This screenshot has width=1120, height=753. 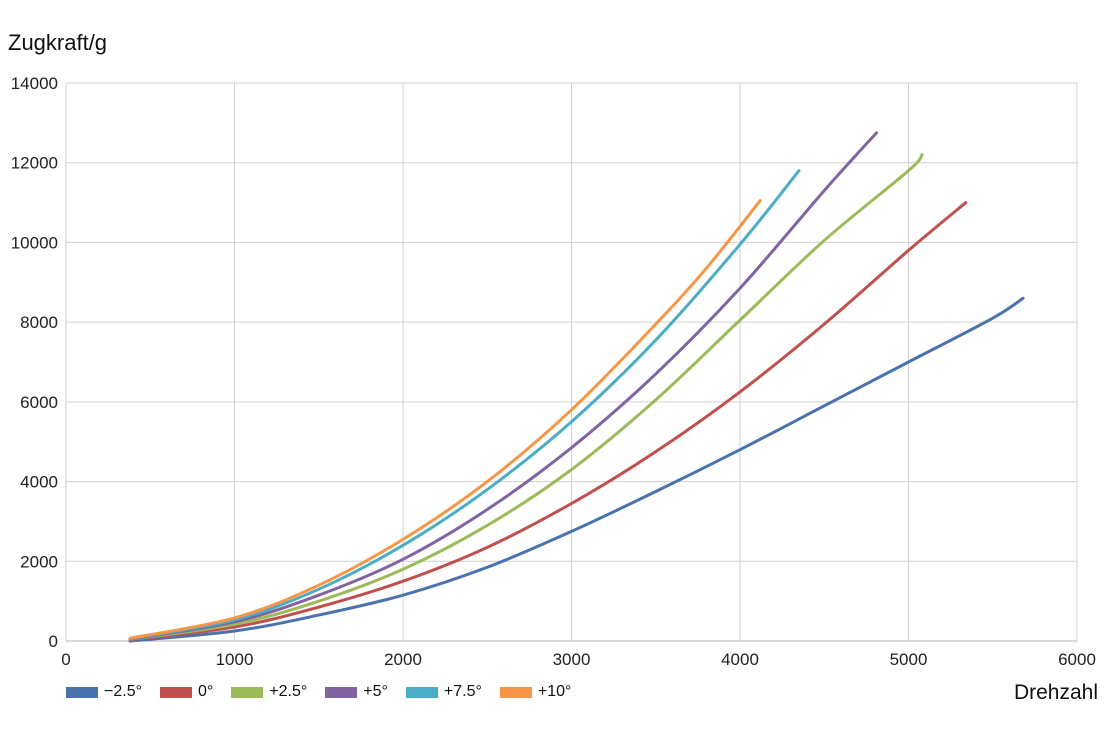 I want to click on legend-label: +7.5°, so click(x=462, y=691).